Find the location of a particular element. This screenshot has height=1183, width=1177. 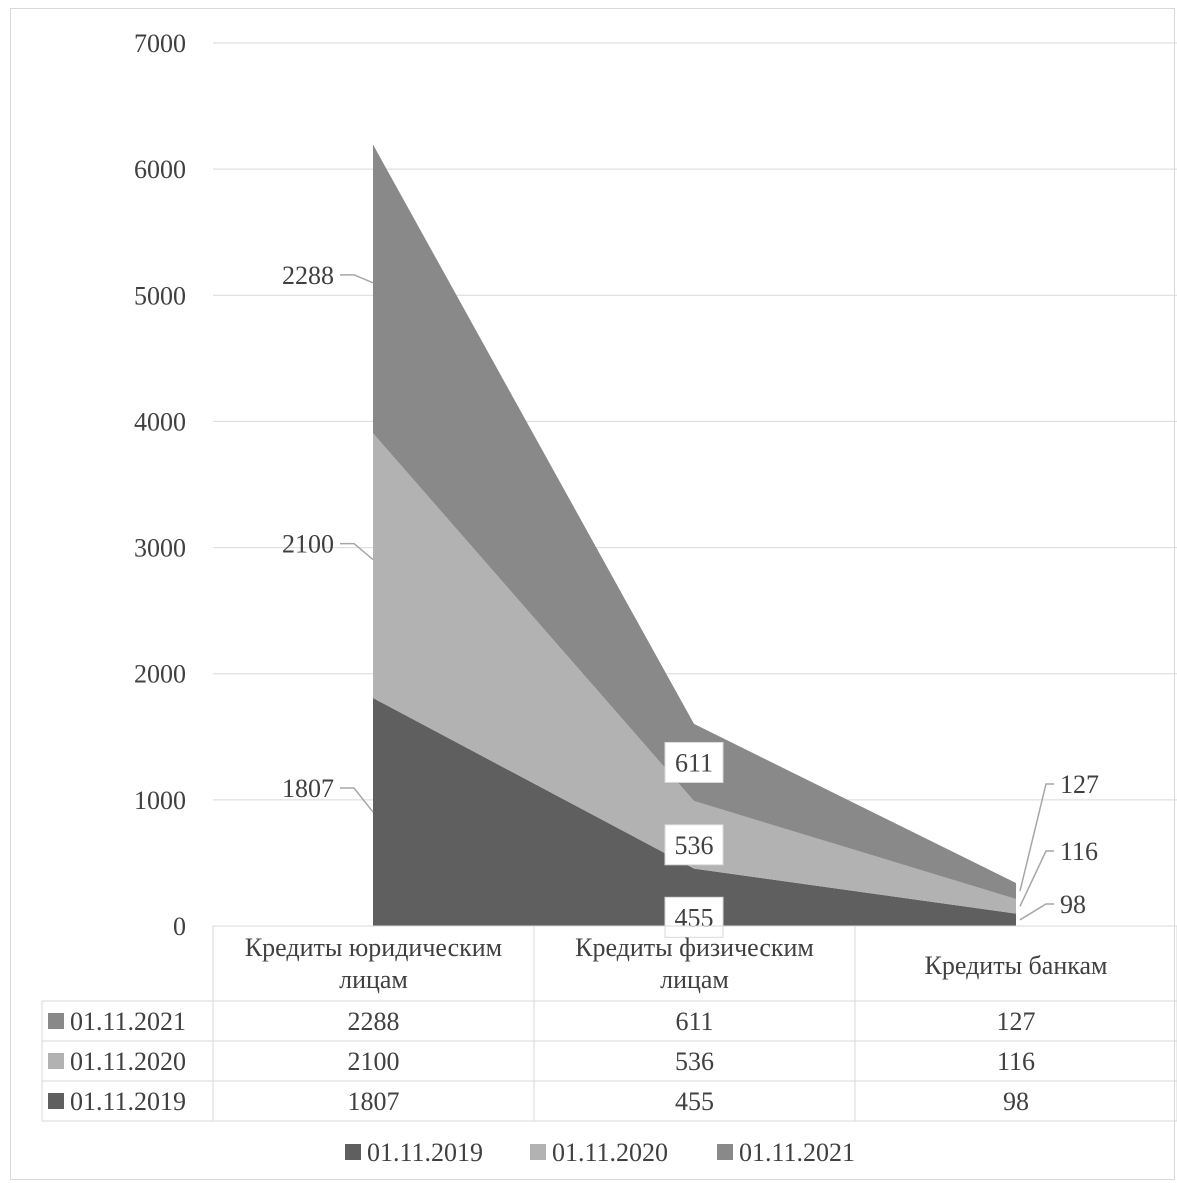

data-label: 536 is located at coordinates (694, 845).